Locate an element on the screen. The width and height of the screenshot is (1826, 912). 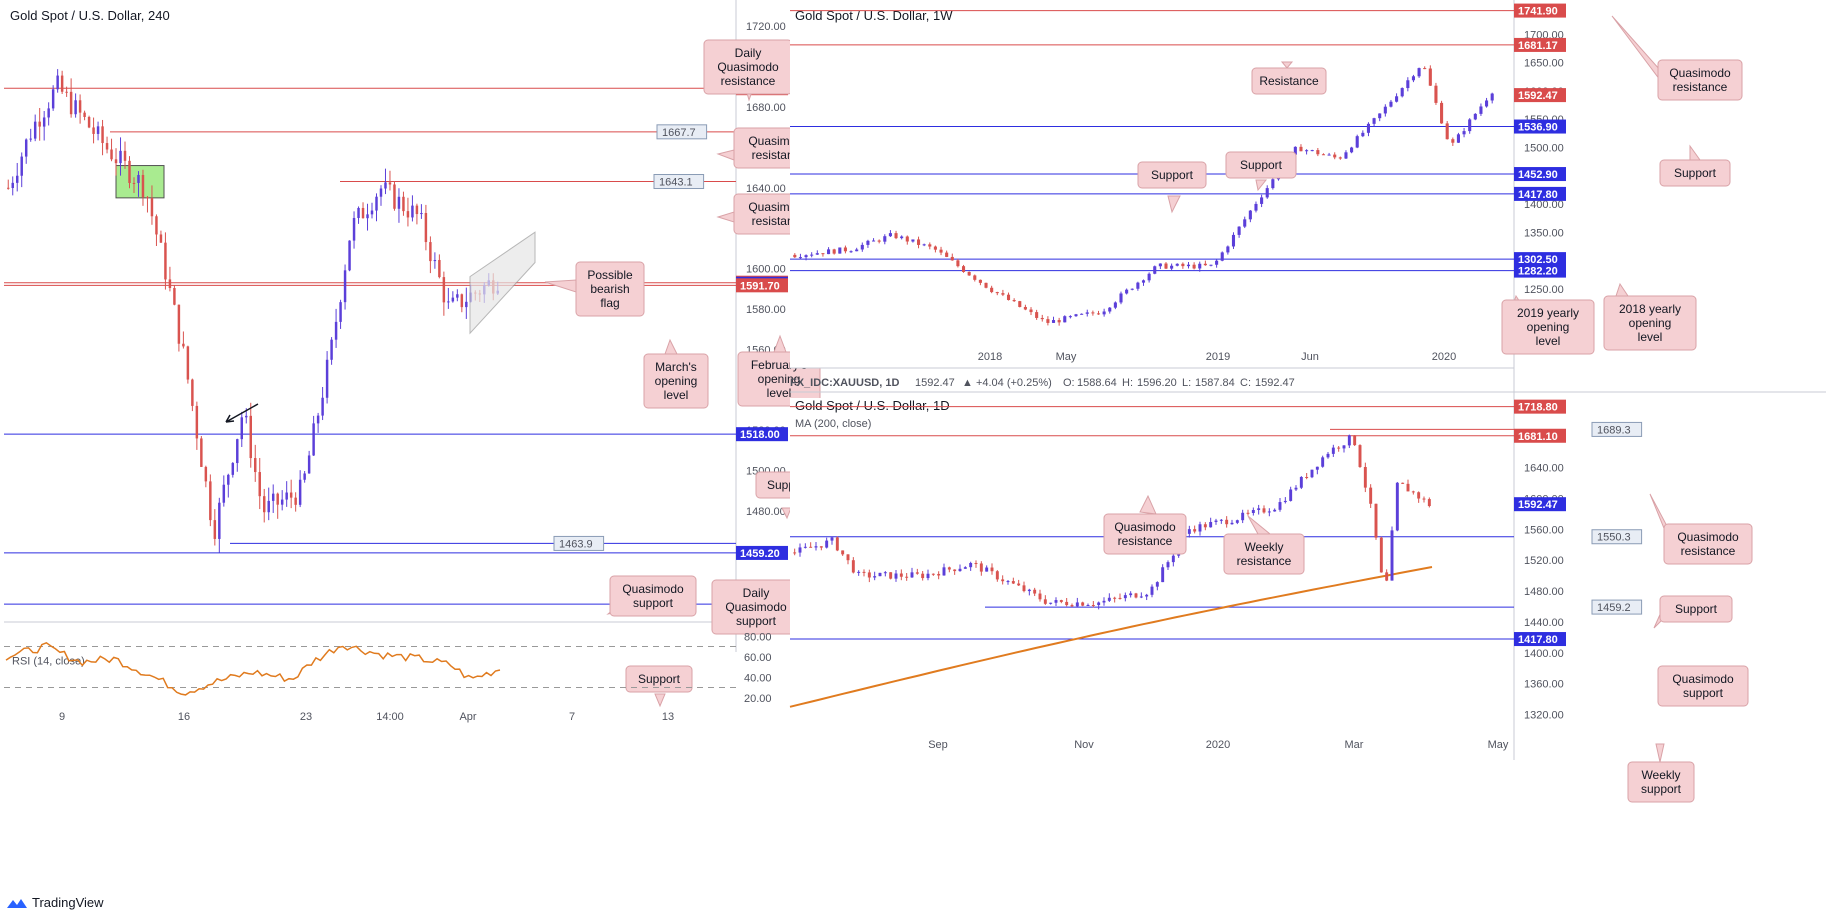
weekly-callout-2018-open-text: 2018 yearly is located at coordinates (1650, 309).